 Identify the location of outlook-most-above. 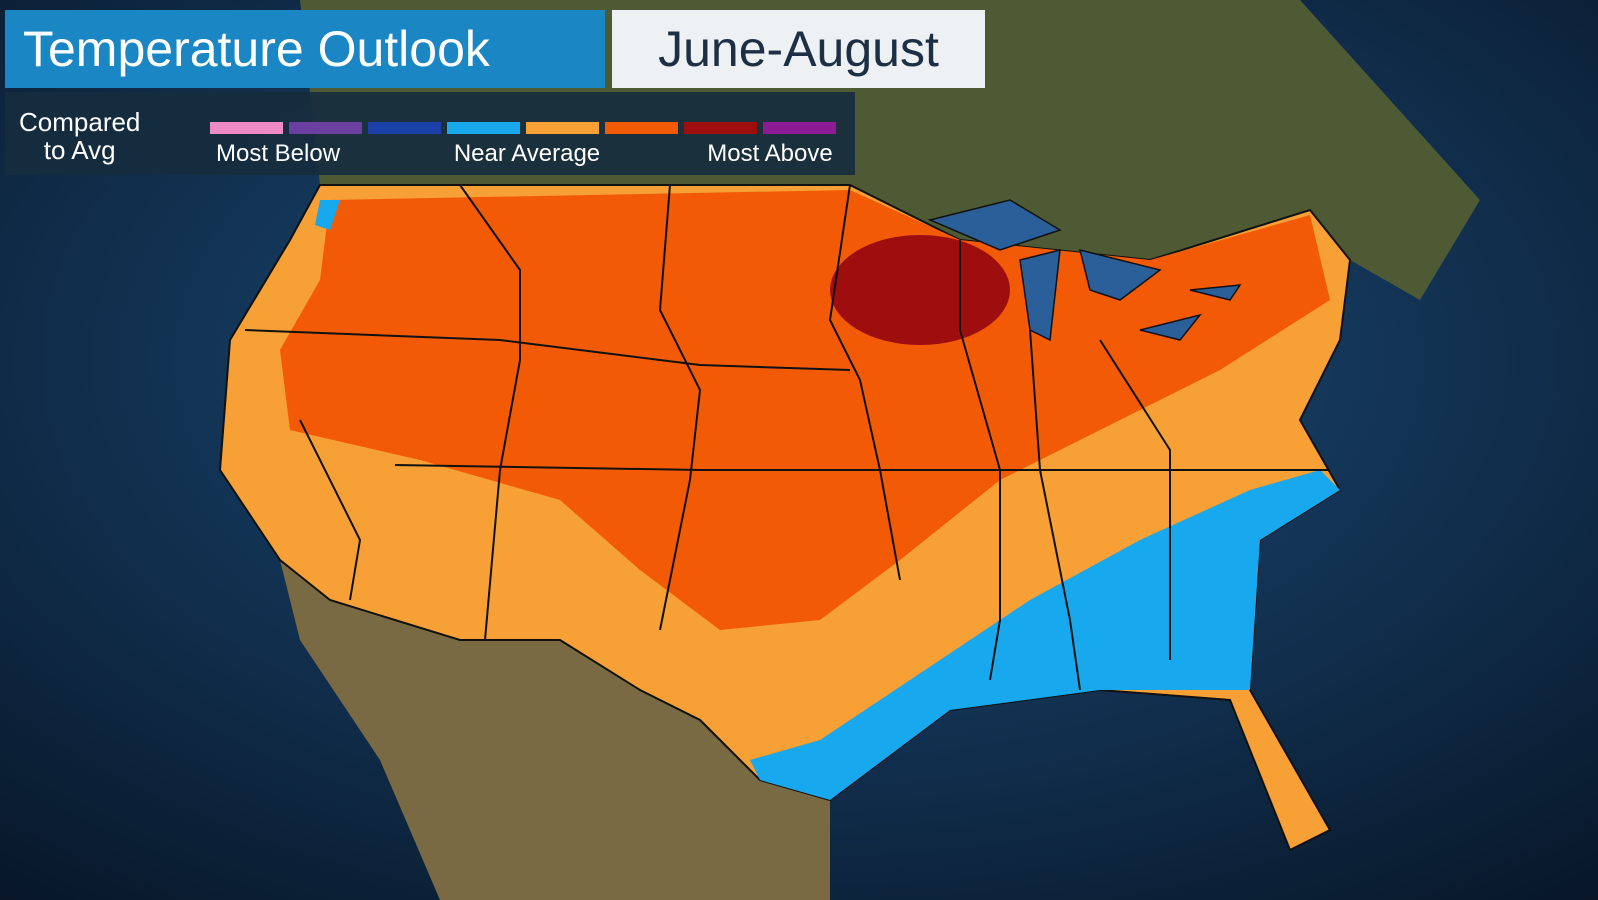
(920, 290).